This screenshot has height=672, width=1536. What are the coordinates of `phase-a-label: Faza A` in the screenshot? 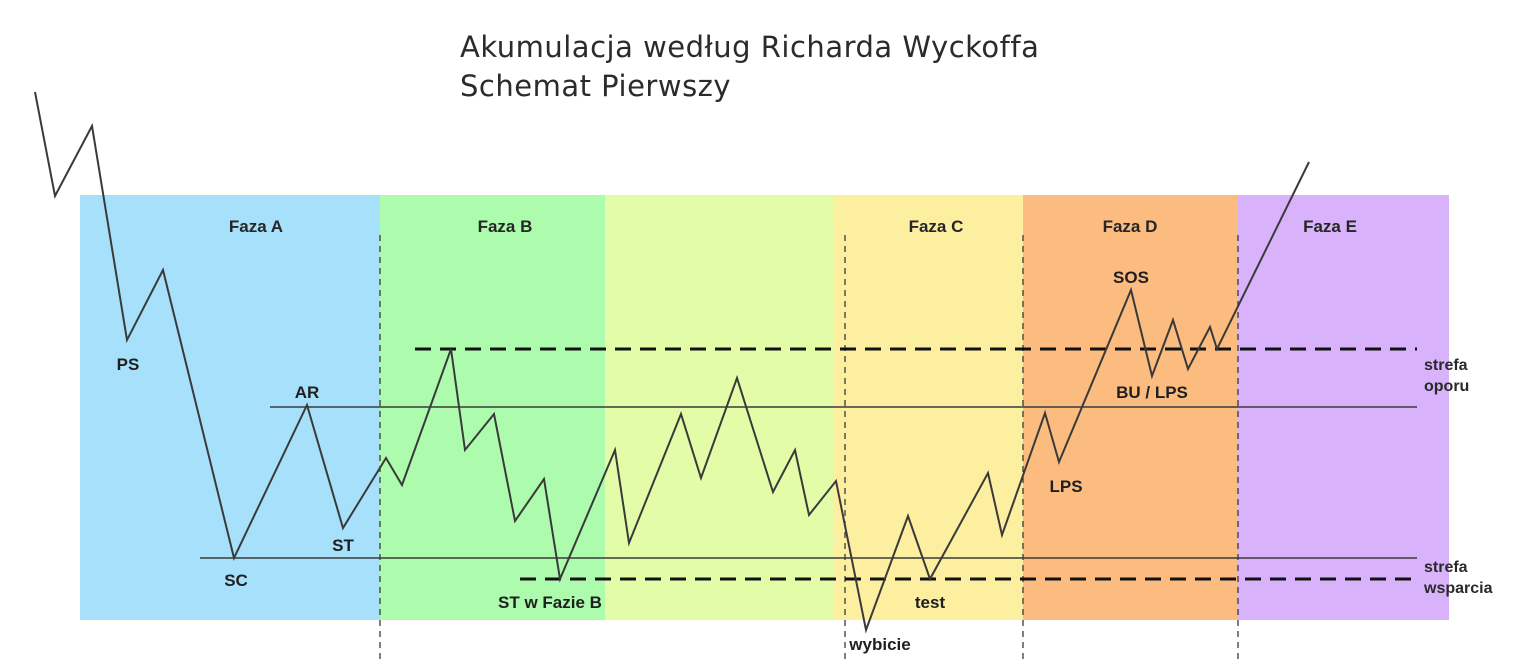 It's located at (256, 226).